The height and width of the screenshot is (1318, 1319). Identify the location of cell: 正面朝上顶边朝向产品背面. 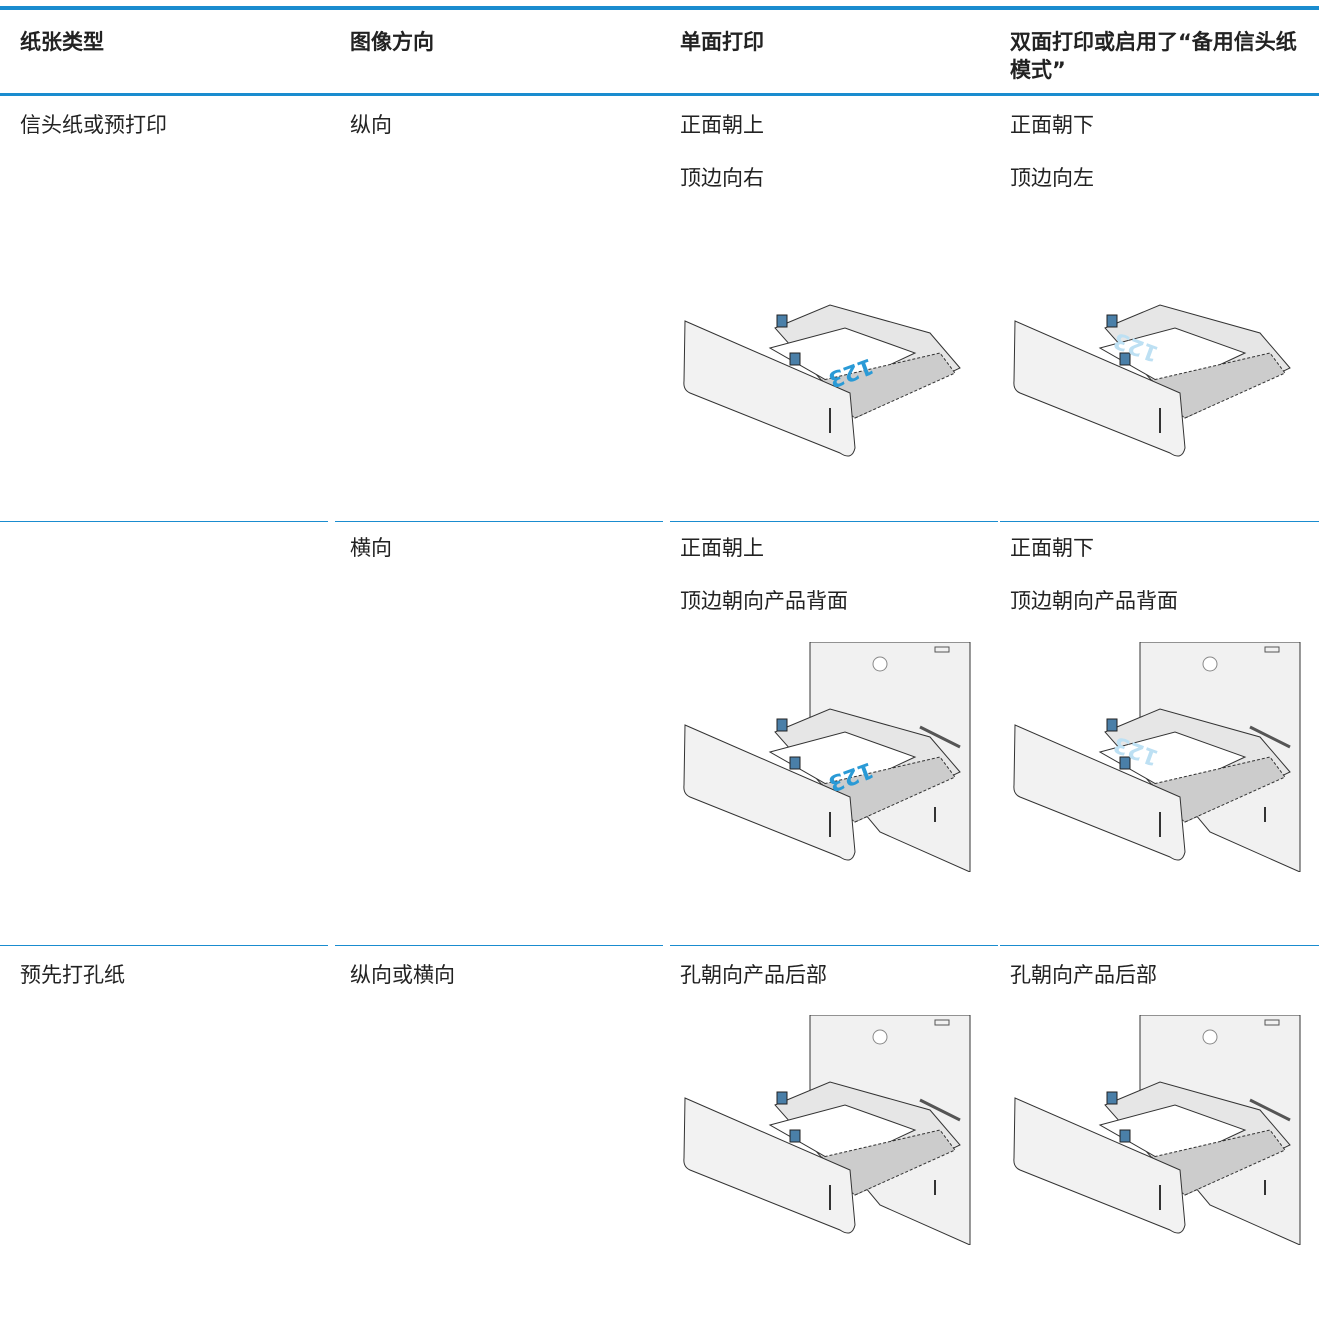
(830, 588).